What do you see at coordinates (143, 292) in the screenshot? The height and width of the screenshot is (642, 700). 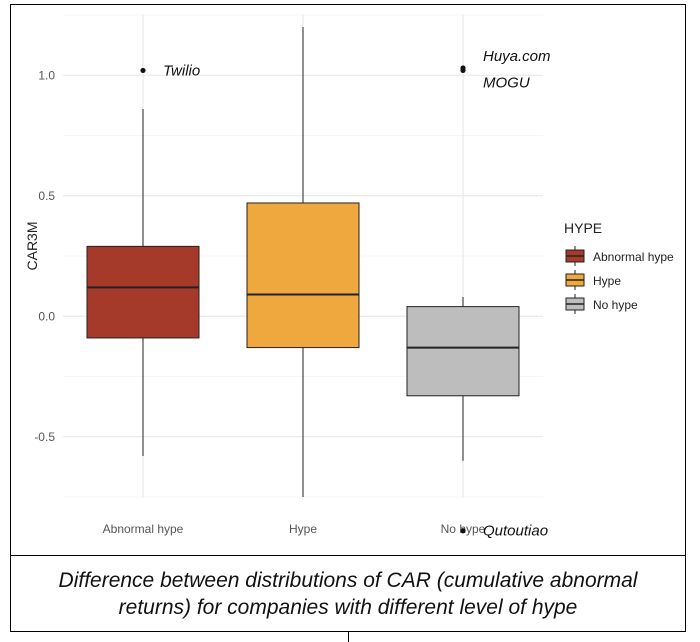 I see `box-abnormal-hype` at bounding box center [143, 292].